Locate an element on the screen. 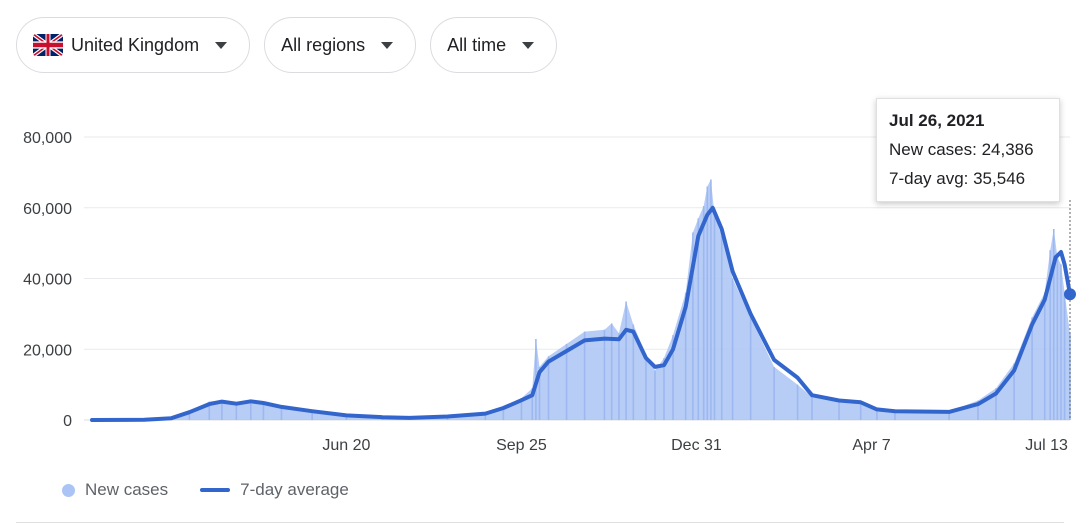 The width and height of the screenshot is (1080, 528). bottom-divider is located at coordinates (540, 522).